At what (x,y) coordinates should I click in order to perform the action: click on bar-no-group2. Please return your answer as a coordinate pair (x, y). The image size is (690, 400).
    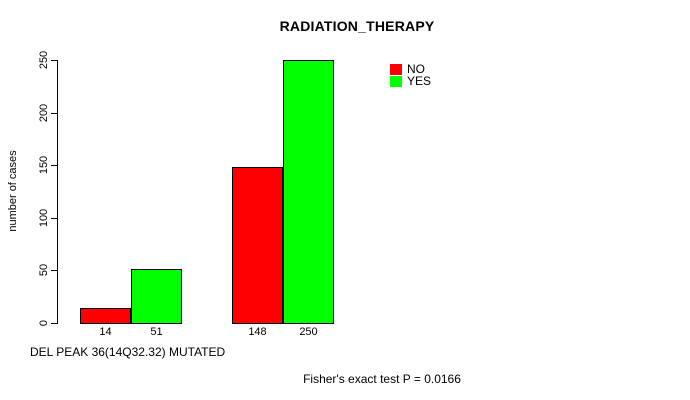
    Looking at the image, I should click on (257, 245).